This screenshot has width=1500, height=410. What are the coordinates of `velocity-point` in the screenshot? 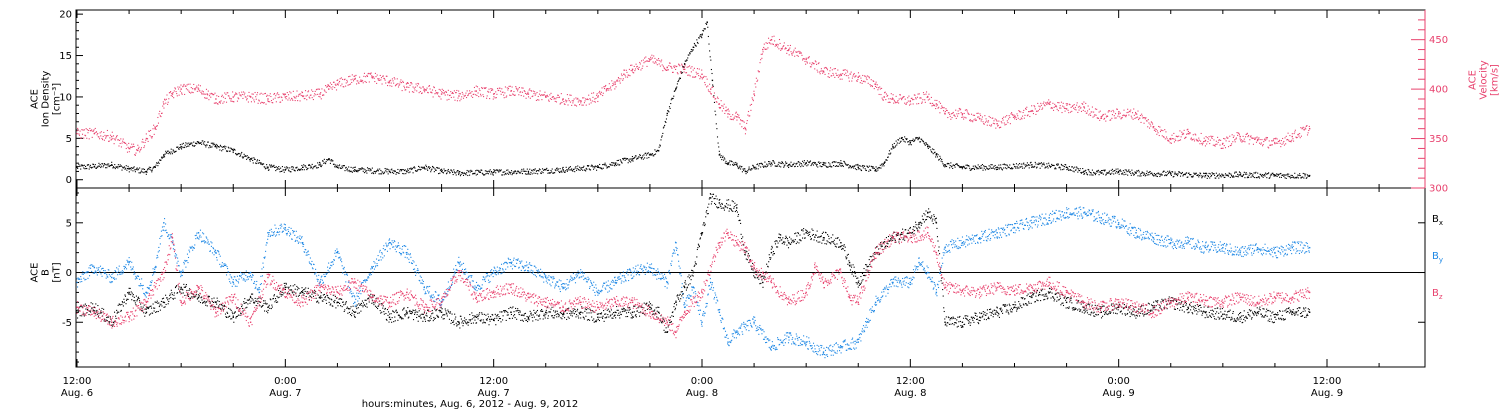 It's located at (1309, 128).